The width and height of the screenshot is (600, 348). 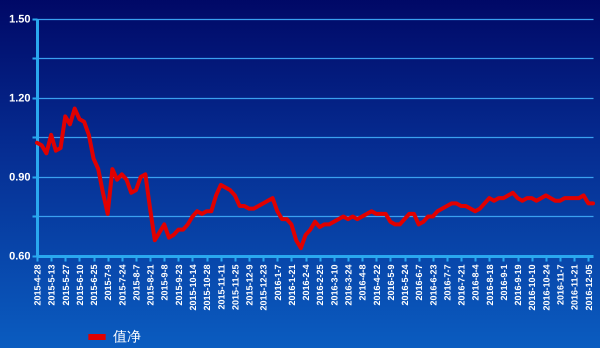 What do you see at coordinates (179, 285) in the screenshot?
I see `x-tick-label: 2015-9-23` at bounding box center [179, 285].